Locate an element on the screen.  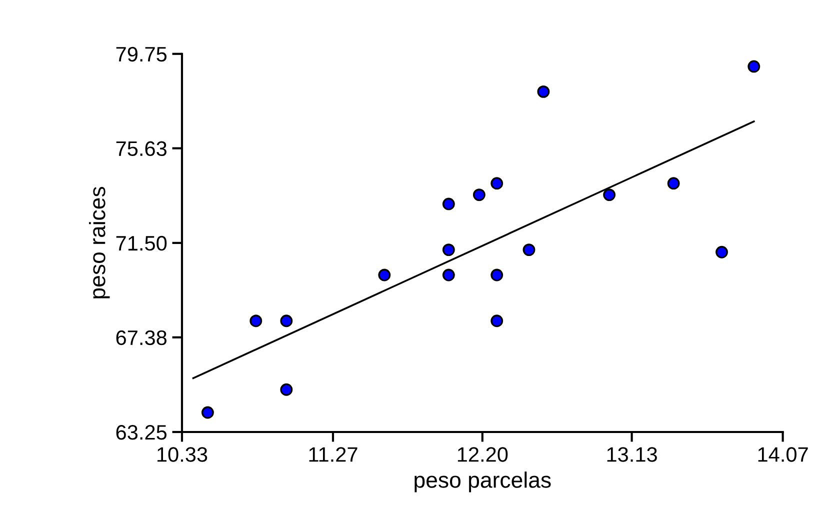
x-axis-title: peso parcelas is located at coordinates (482, 482).